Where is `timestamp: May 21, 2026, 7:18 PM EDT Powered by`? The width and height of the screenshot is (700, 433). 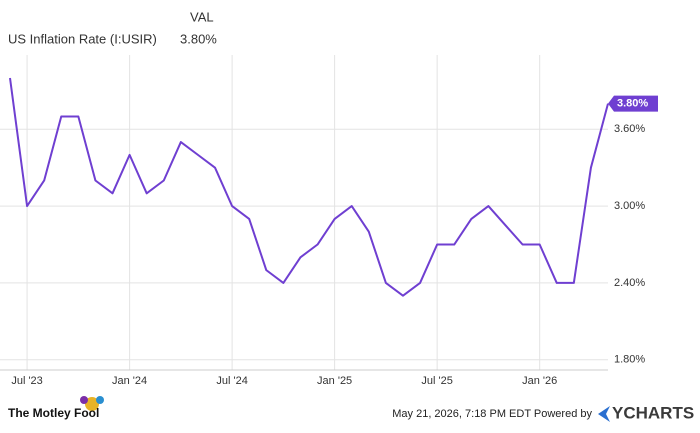 timestamp: May 21, 2026, 7:18 PM EDT Powered by is located at coordinates (492, 414).